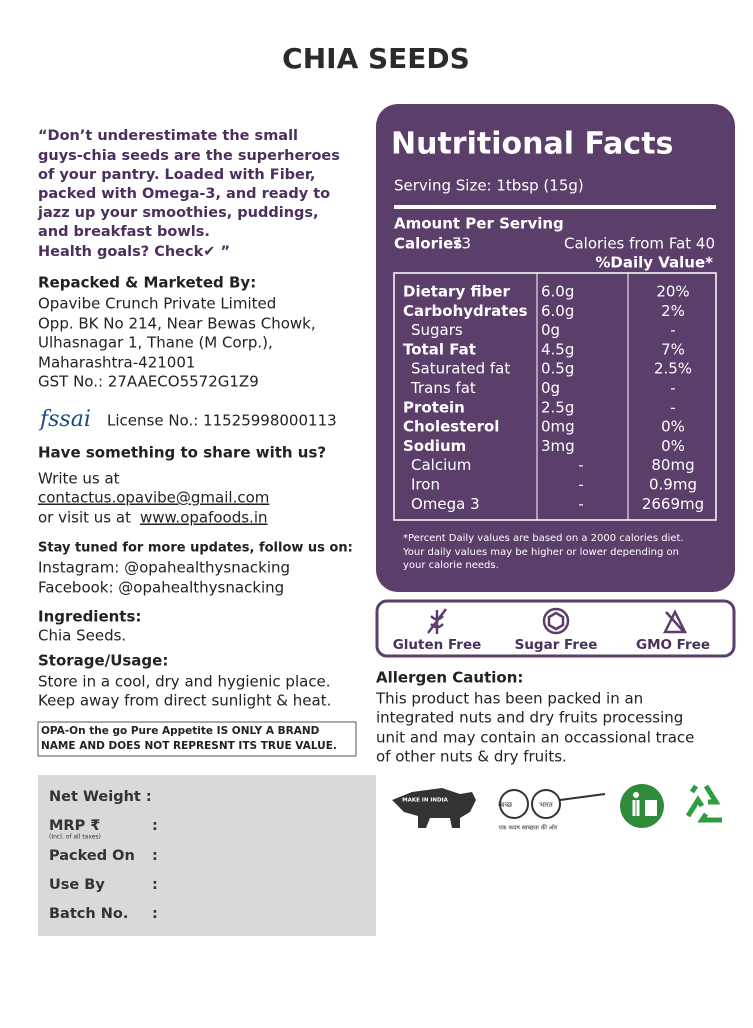  What do you see at coordinates (456, 292) in the screenshot?
I see `nutrient-name: Dietary fiber` at bounding box center [456, 292].